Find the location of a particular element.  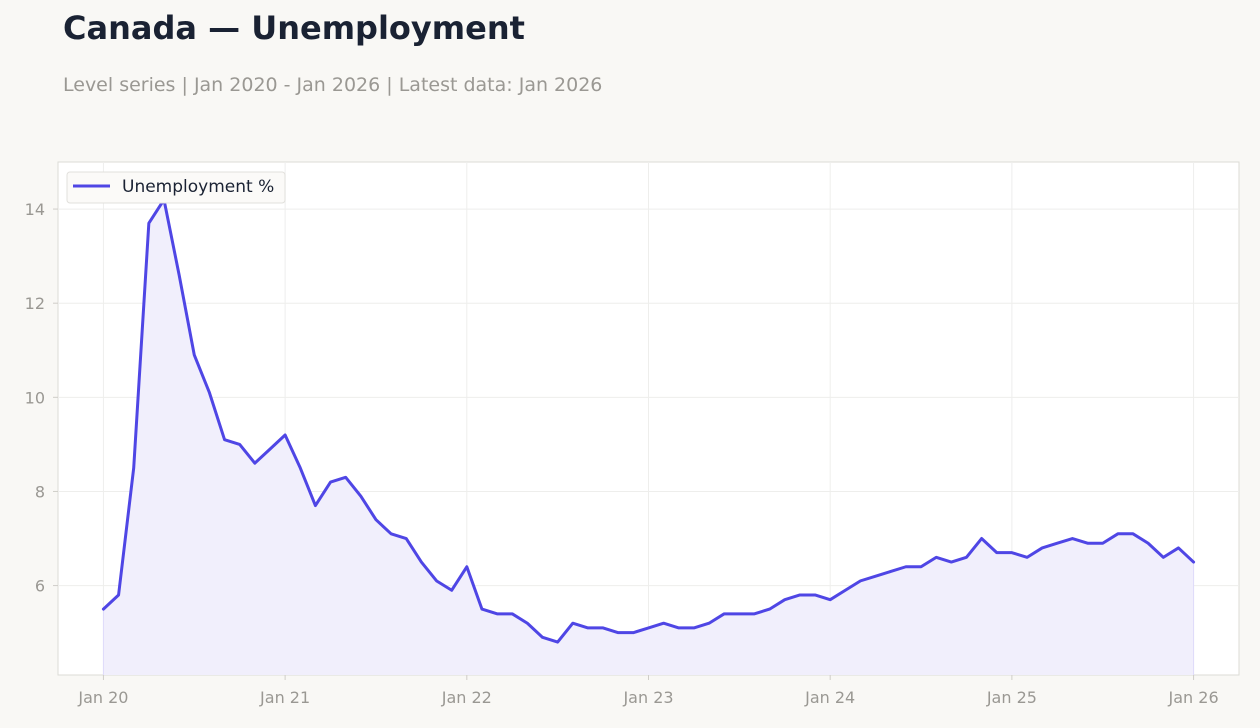

y-axis: 6 8 10 12 14 is located at coordinates (41, 398).